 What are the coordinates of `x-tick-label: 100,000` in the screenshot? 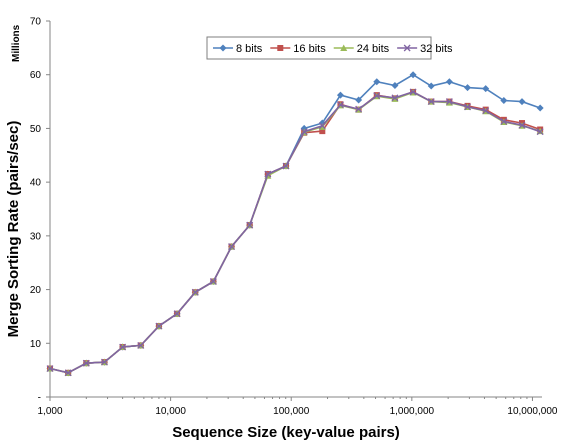 It's located at (291, 411).